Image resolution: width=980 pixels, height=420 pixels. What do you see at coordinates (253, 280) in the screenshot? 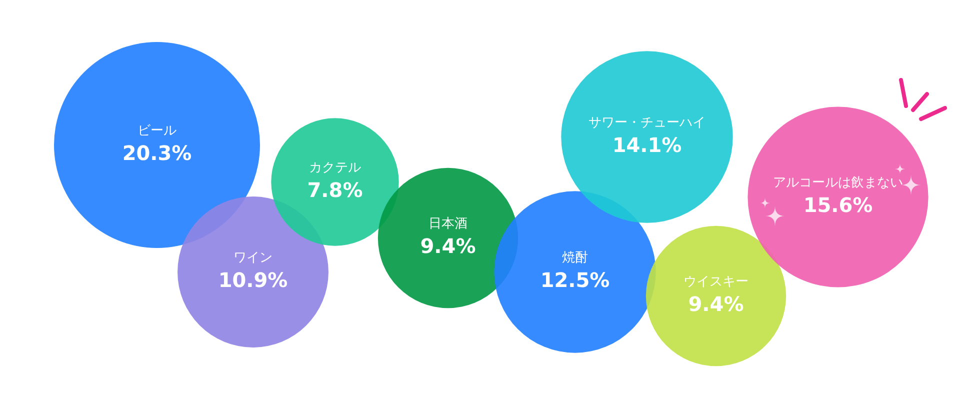
I see `data-label: 10.9%` at bounding box center [253, 280].